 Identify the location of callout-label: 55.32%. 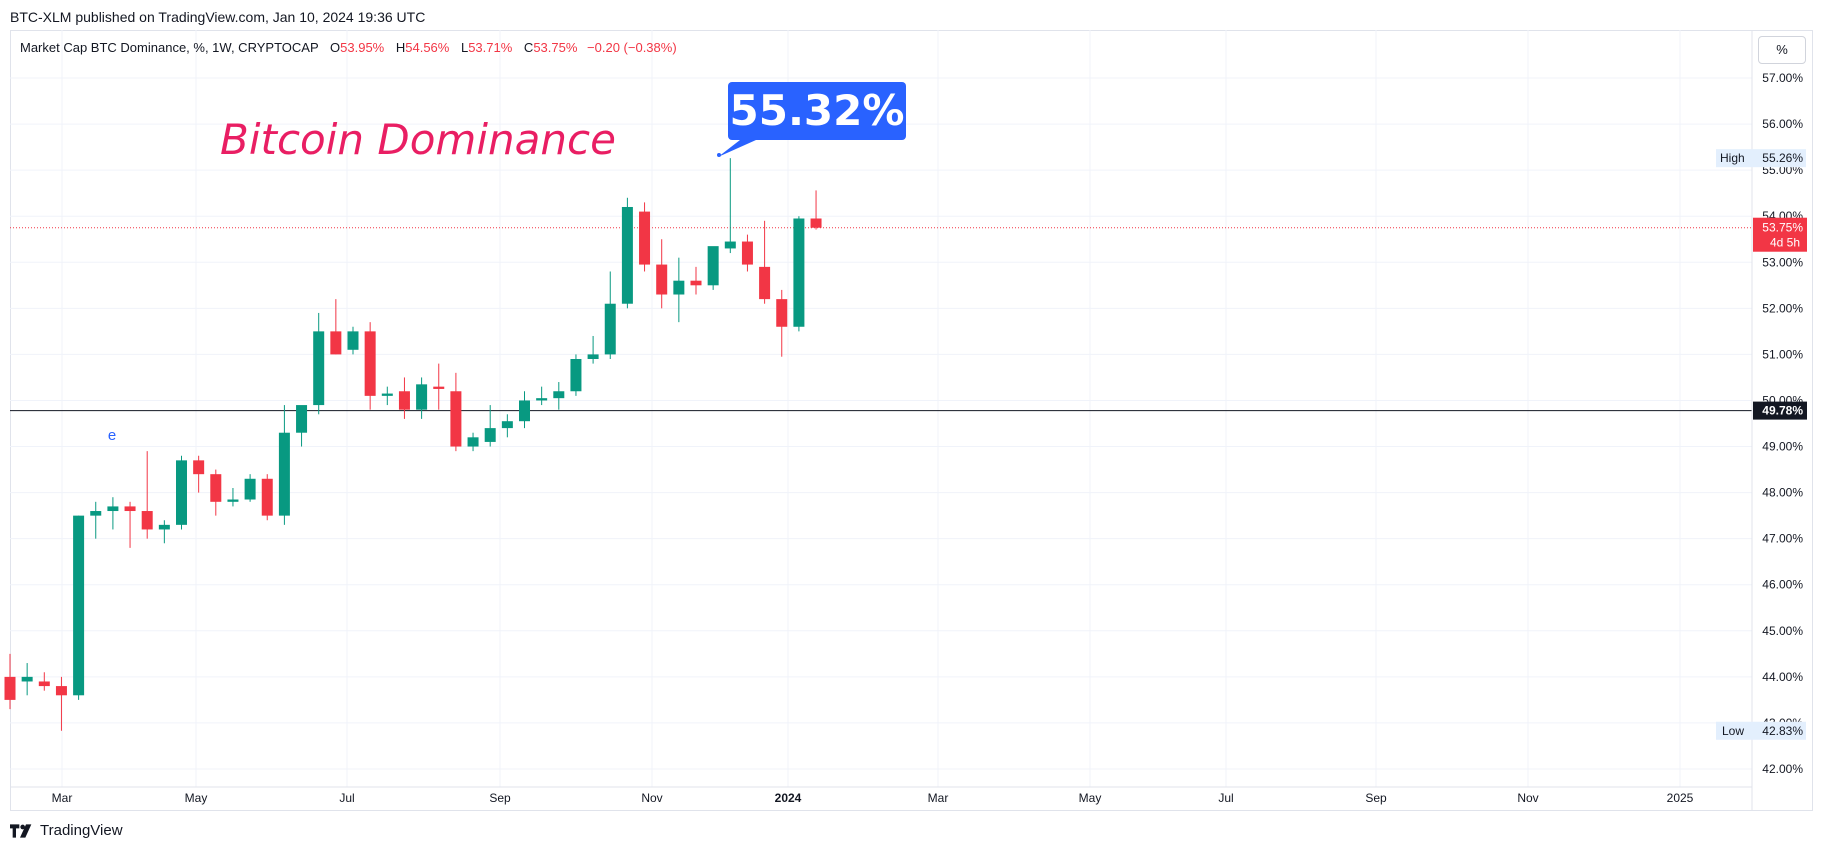
(817, 110).